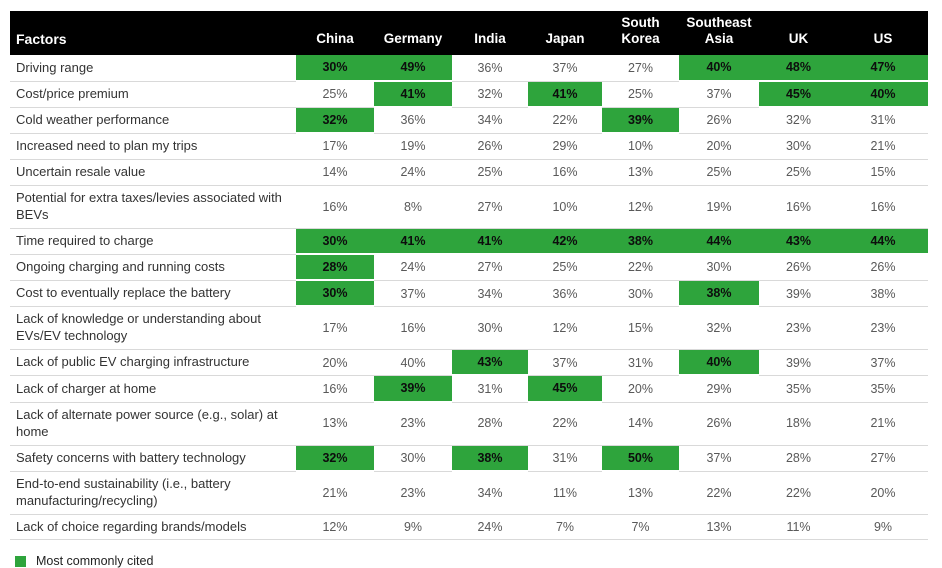 This screenshot has width=942, height=568. Describe the element at coordinates (719, 207) in the screenshot. I see `value-cell: 19%` at that location.